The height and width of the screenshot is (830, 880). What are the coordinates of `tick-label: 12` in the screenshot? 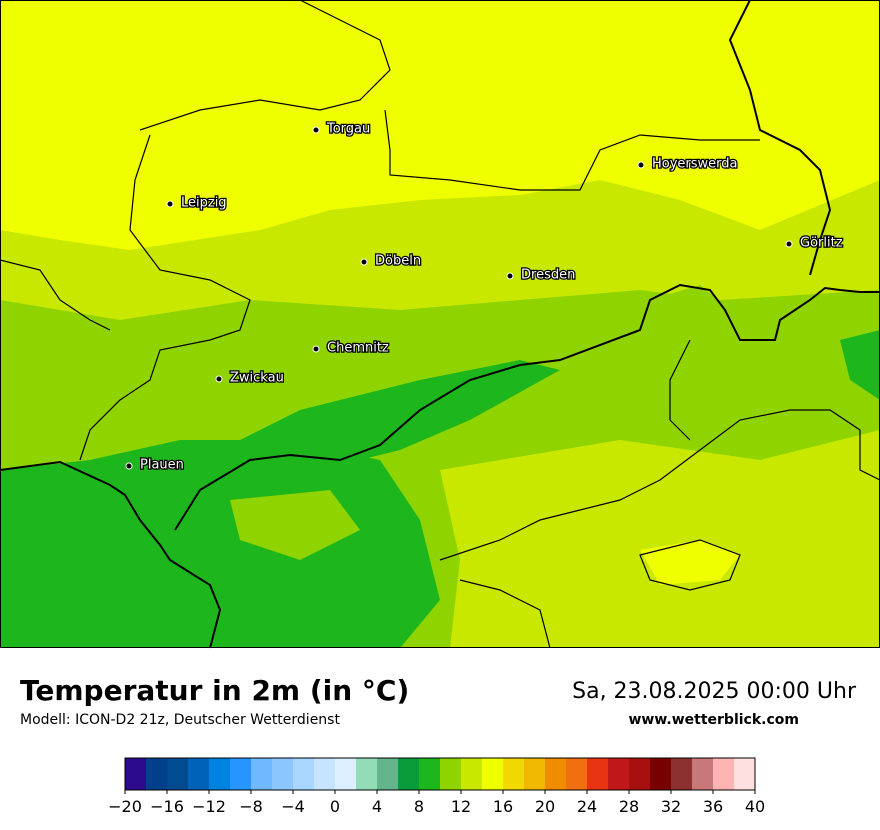 It's located at (461, 806).